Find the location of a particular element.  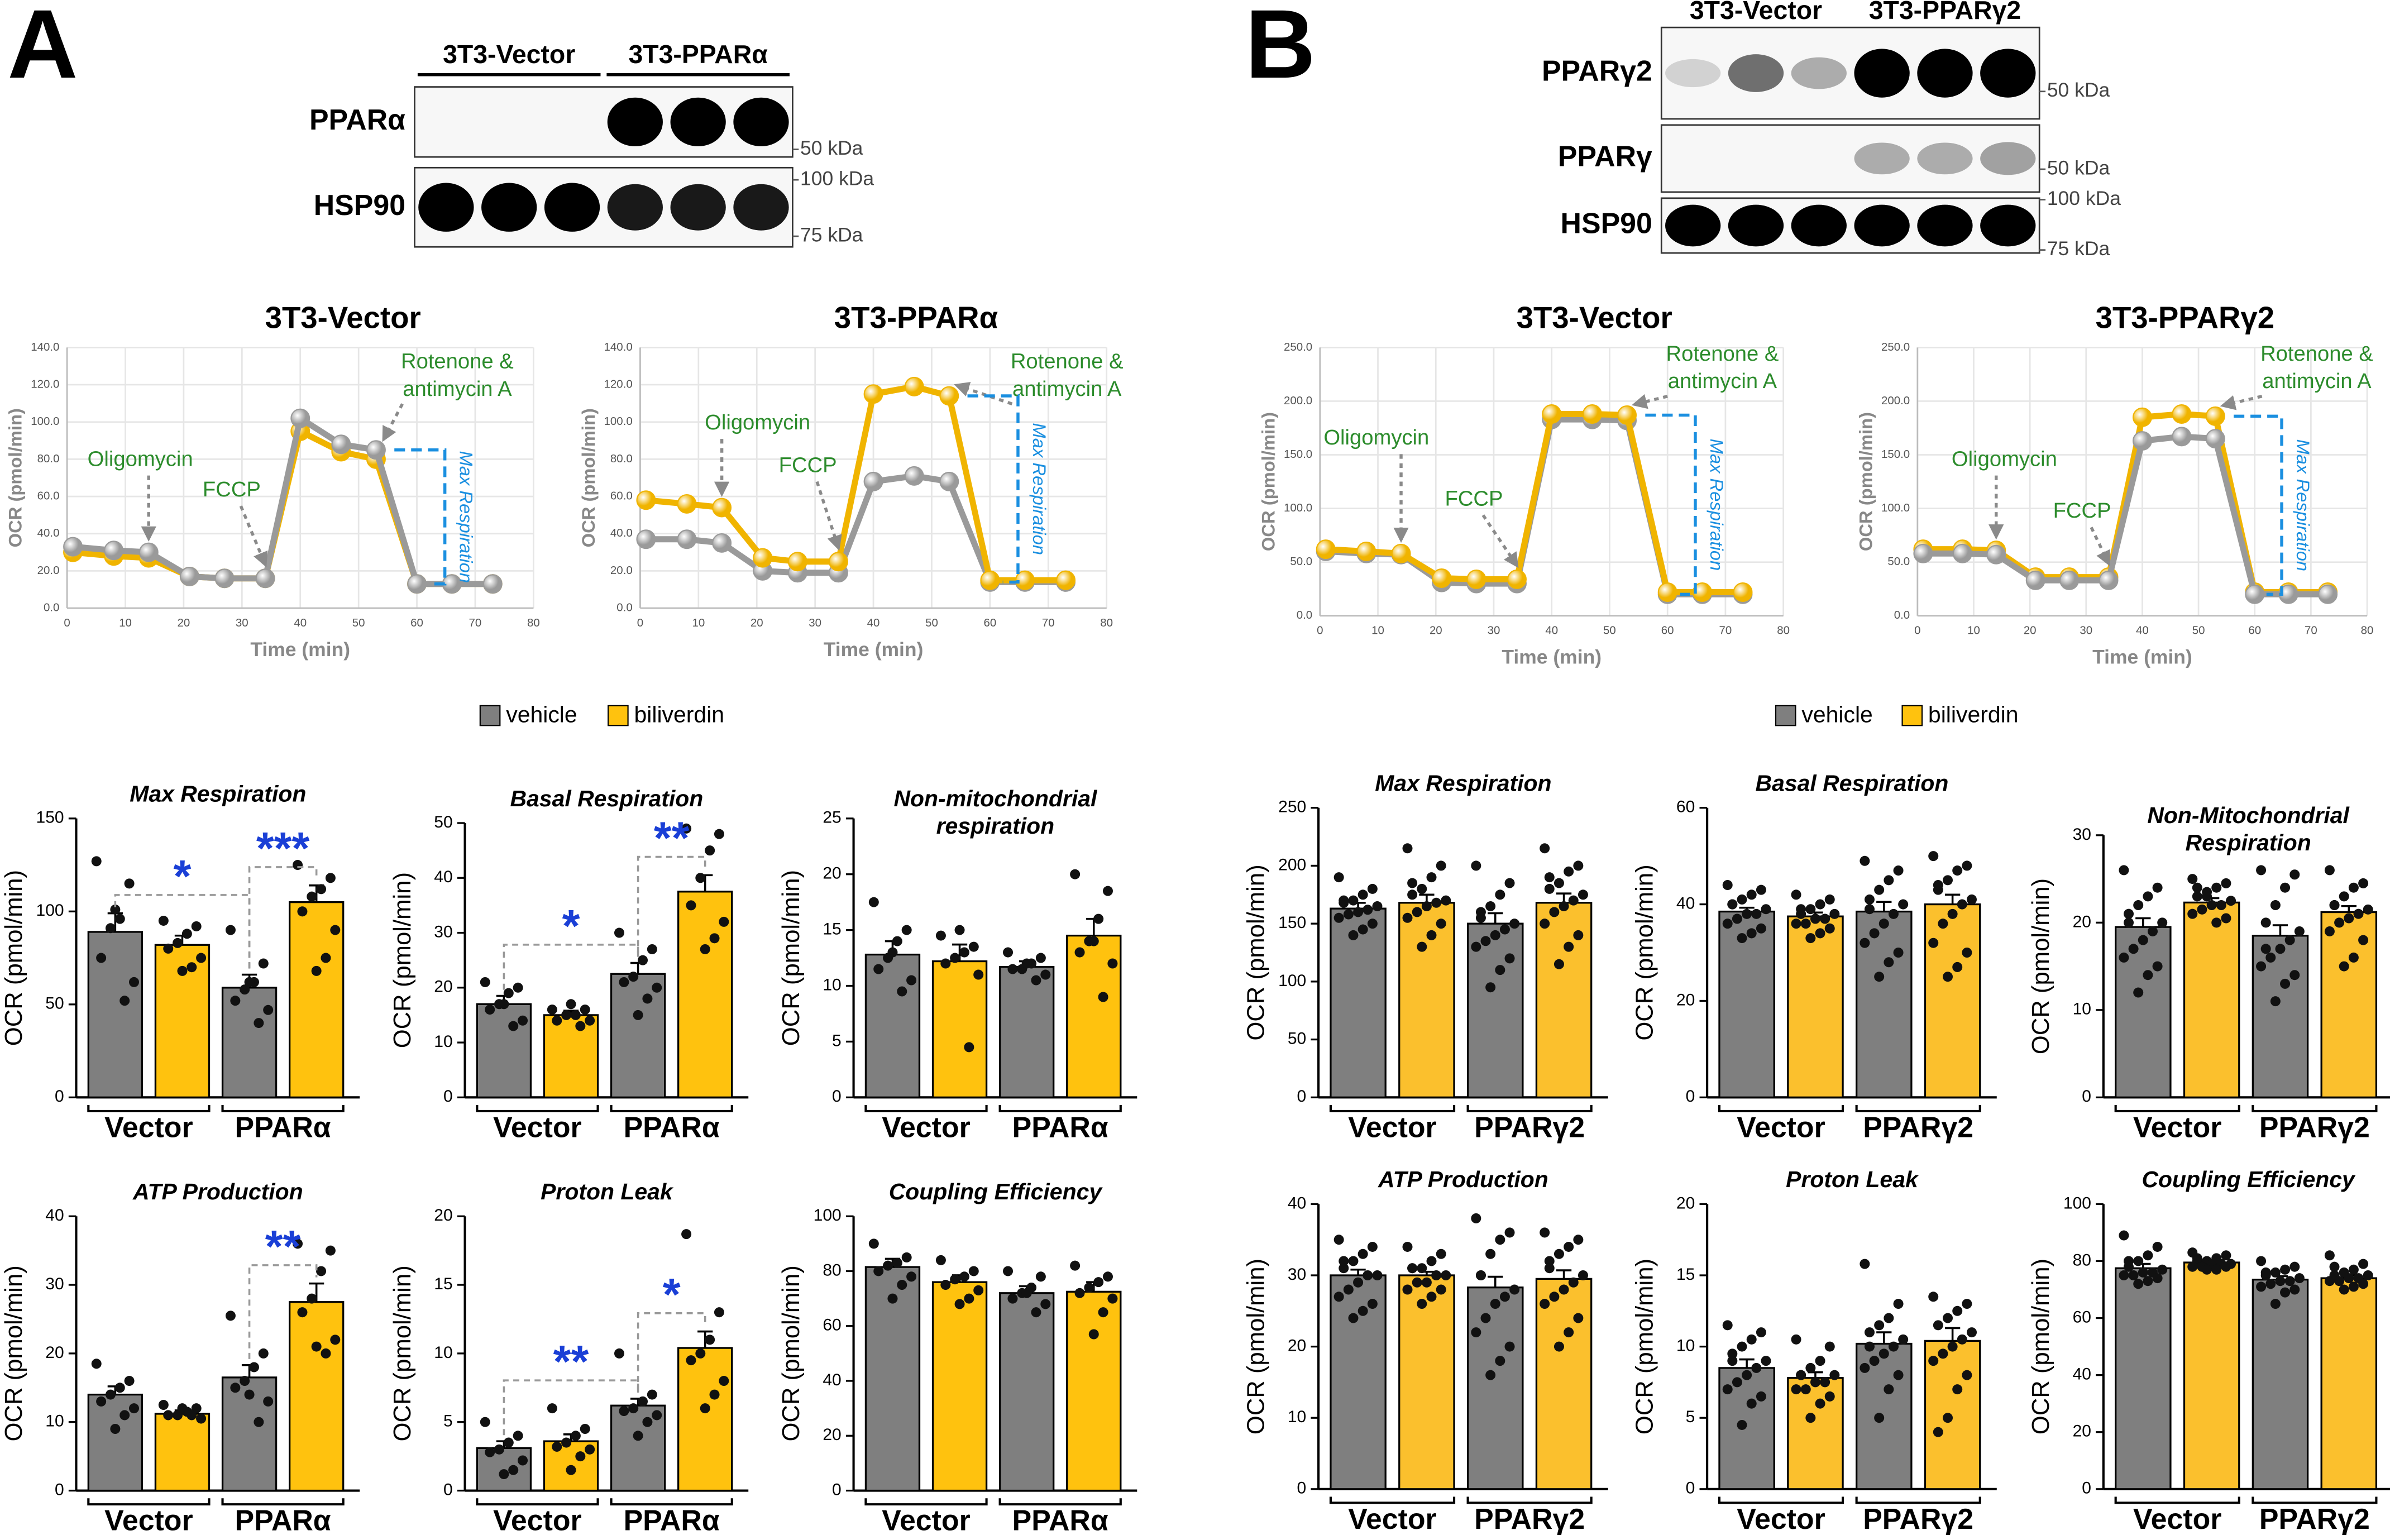

blot-group-label: 3T3-PPARα is located at coordinates (698, 54).